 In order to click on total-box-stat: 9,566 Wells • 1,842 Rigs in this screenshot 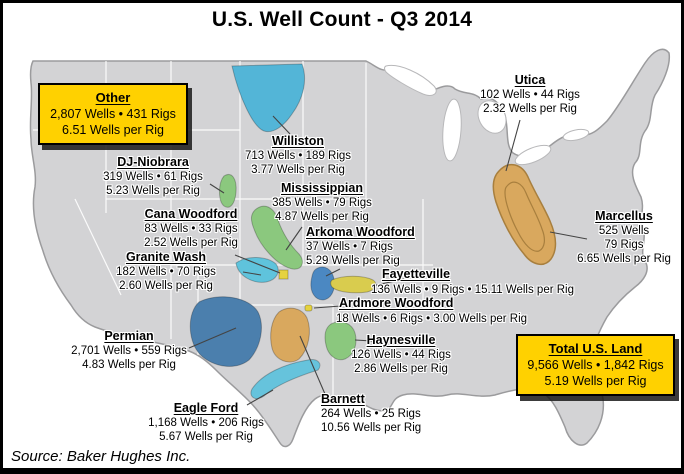, I will do `click(595, 365)`.